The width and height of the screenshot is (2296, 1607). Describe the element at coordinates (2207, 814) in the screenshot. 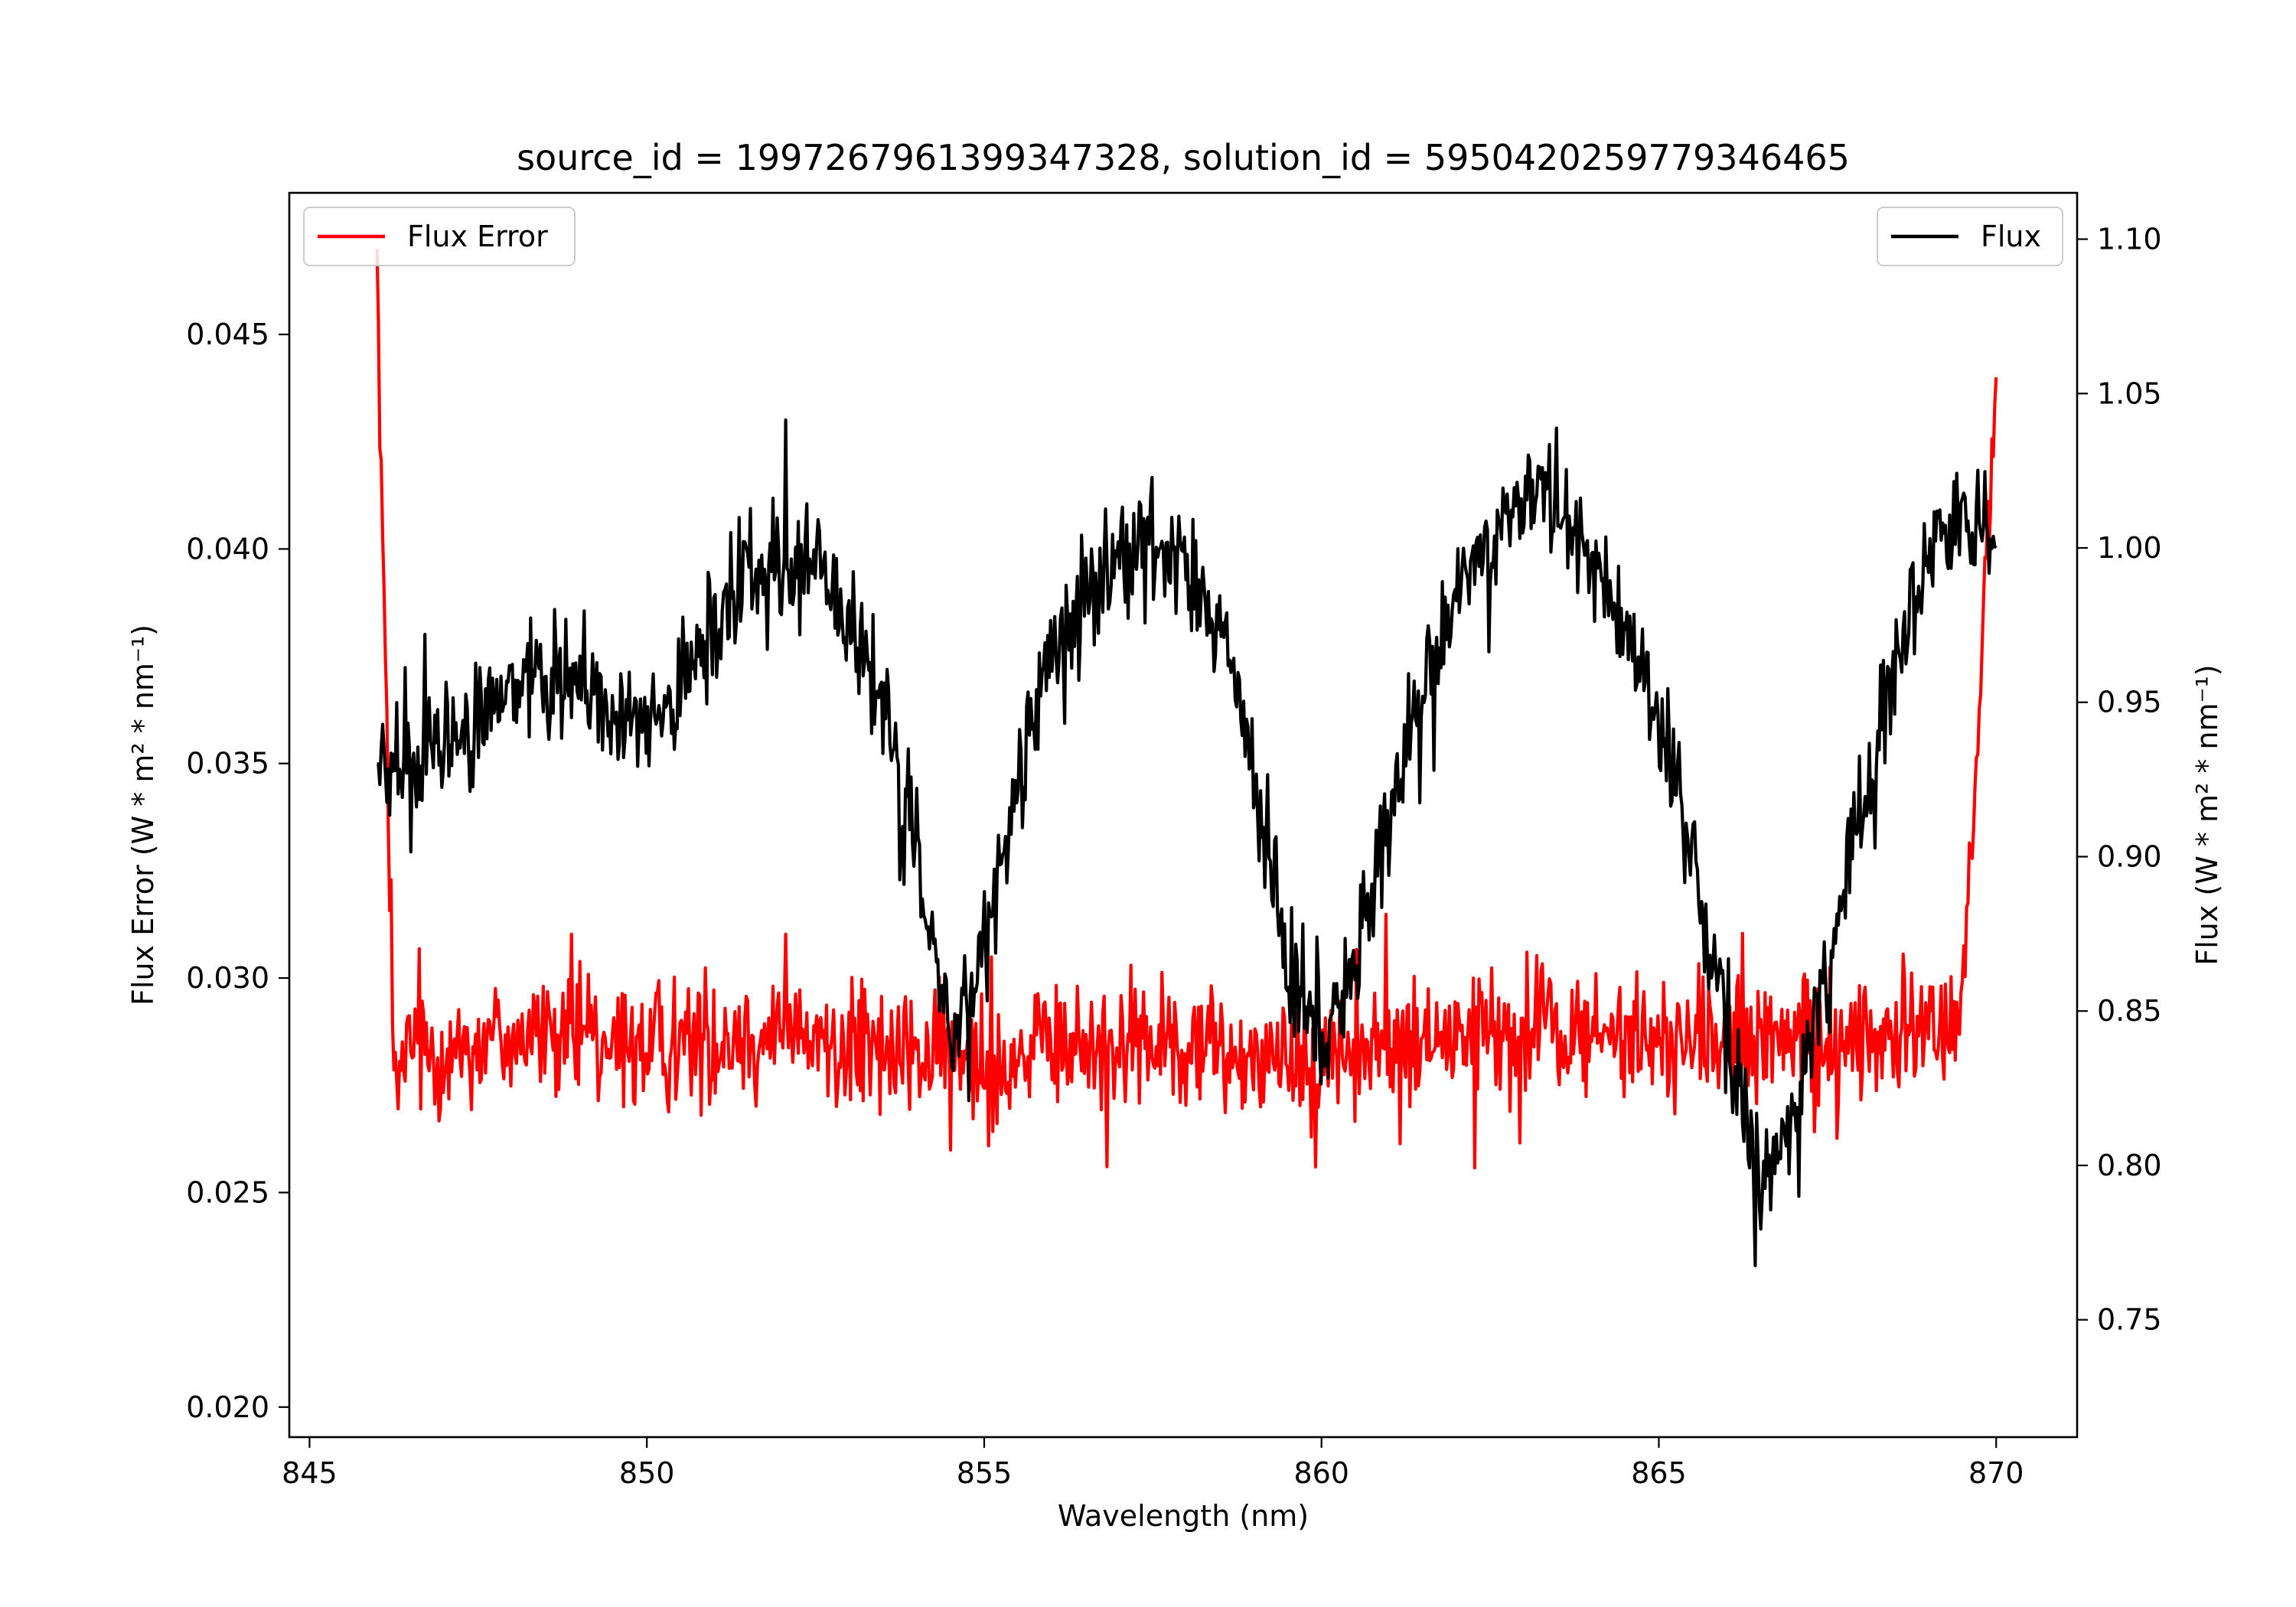

I see `y-axis-right-label: Flux (W * m² * nm⁻¹)` at that location.